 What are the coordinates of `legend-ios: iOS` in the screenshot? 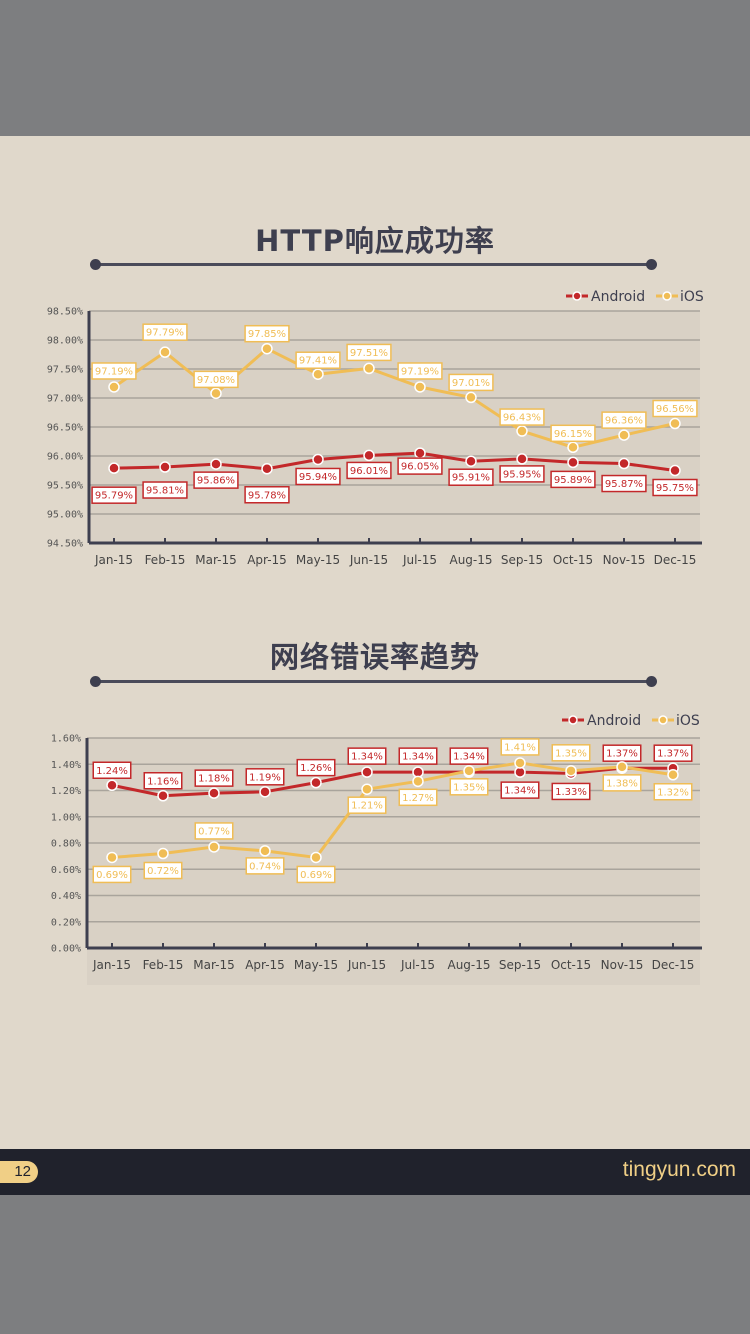 It's located at (680, 297).